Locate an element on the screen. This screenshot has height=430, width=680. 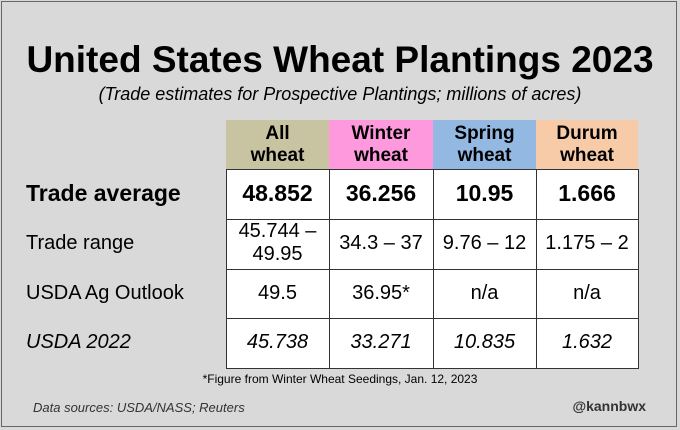
table-cell: 9.76 – 12 is located at coordinates (484, 242).